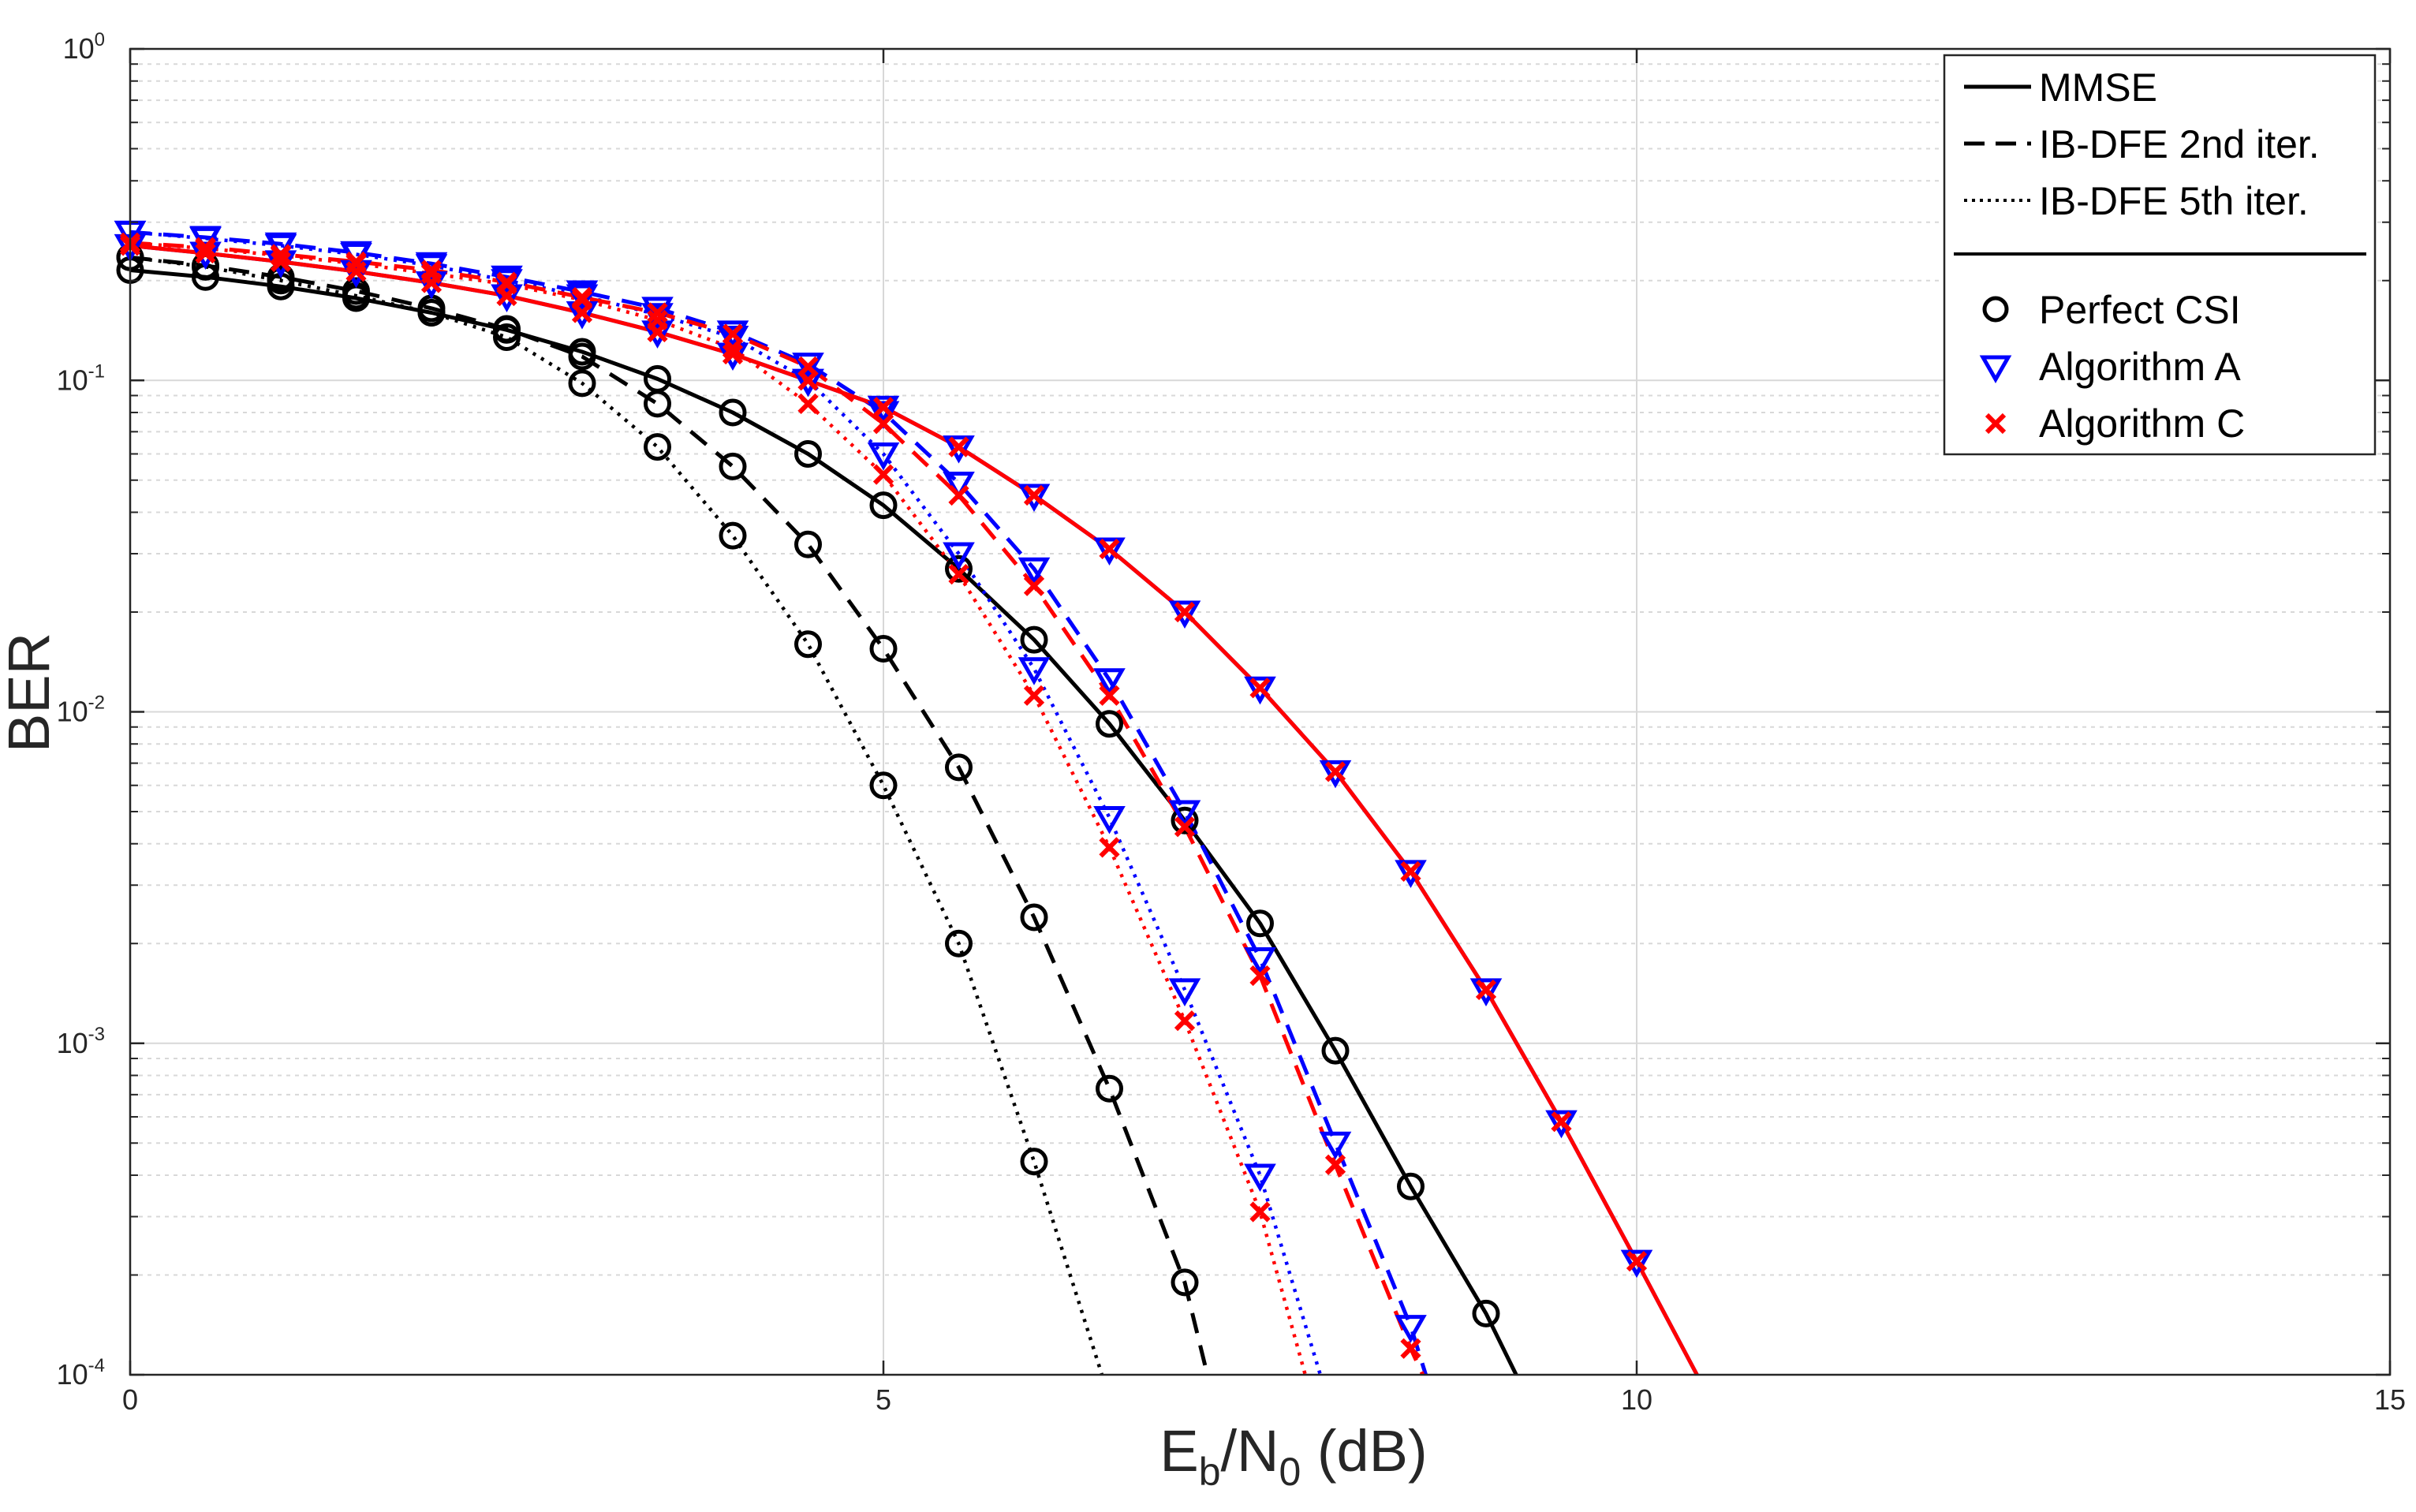 The height and width of the screenshot is (1512, 2416). What do you see at coordinates (1636, 1399) in the screenshot?
I see `x-tick-label: 10` at bounding box center [1636, 1399].